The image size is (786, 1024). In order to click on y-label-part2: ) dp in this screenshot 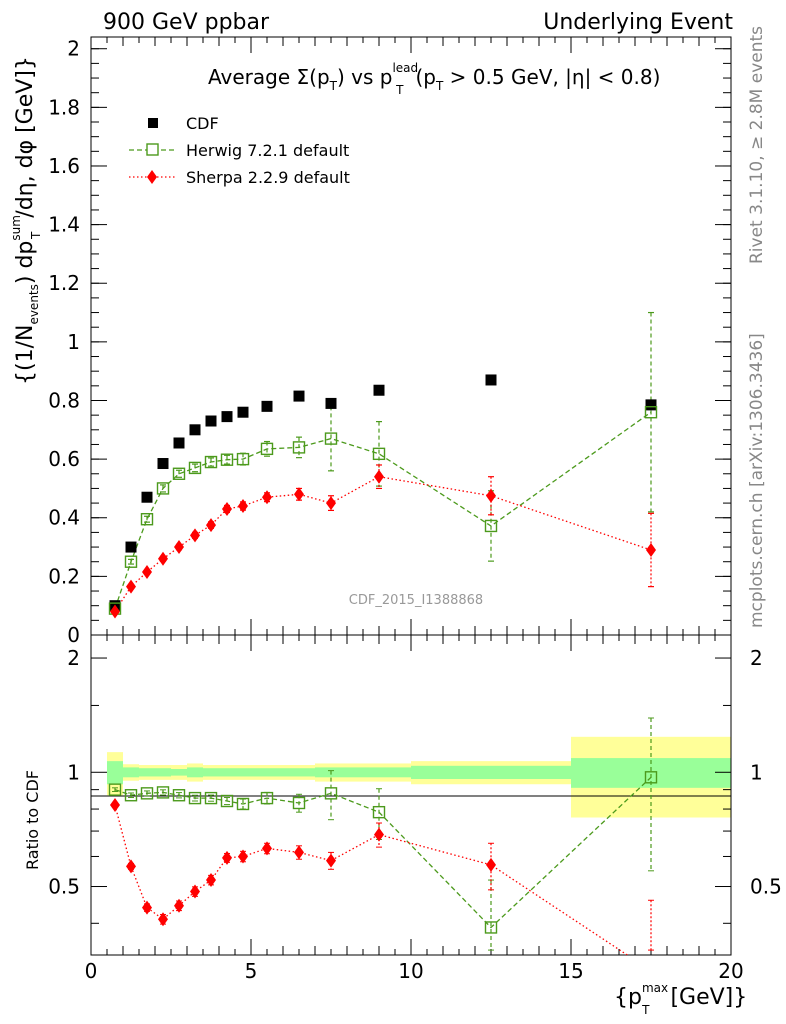, I will do `click(25, 263)`.